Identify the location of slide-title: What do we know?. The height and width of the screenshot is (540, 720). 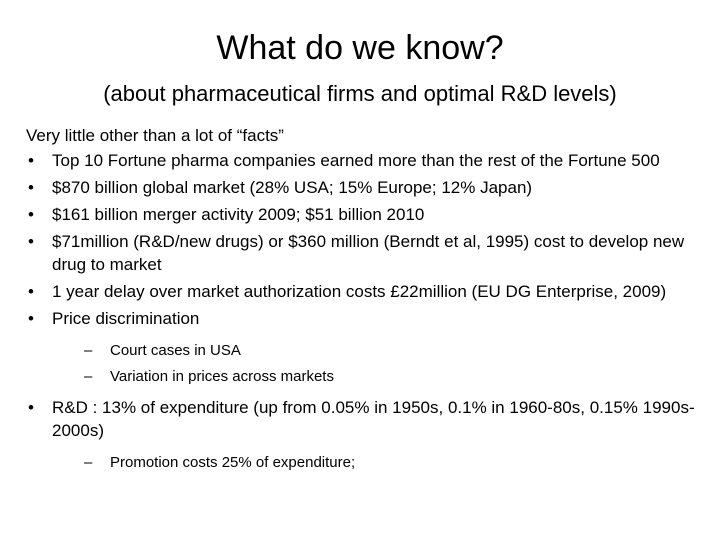
(360, 48).